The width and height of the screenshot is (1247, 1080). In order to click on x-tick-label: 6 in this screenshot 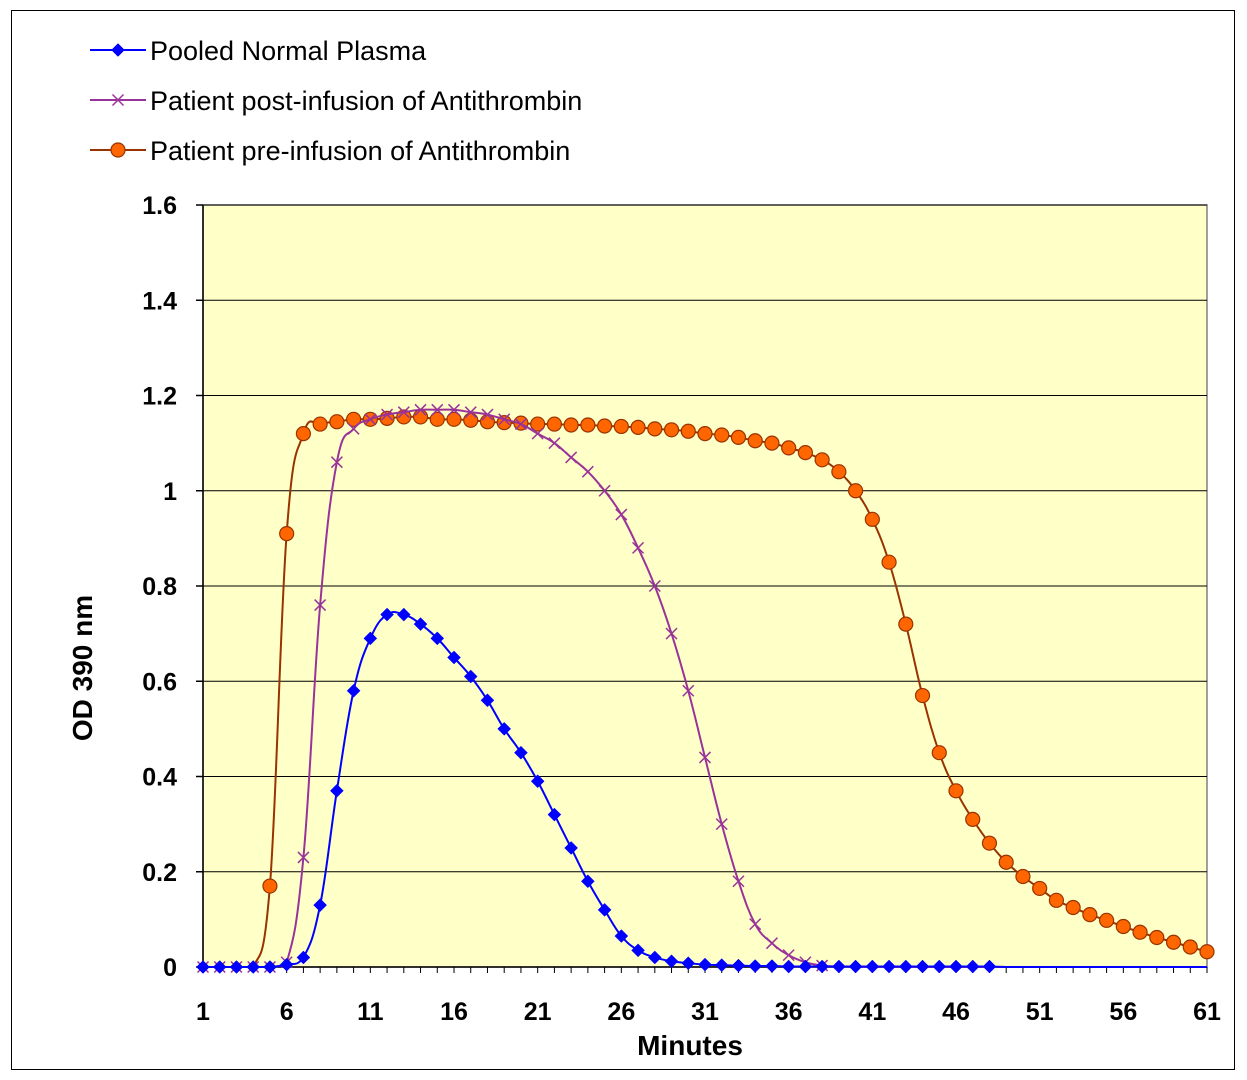, I will do `click(287, 1012)`.